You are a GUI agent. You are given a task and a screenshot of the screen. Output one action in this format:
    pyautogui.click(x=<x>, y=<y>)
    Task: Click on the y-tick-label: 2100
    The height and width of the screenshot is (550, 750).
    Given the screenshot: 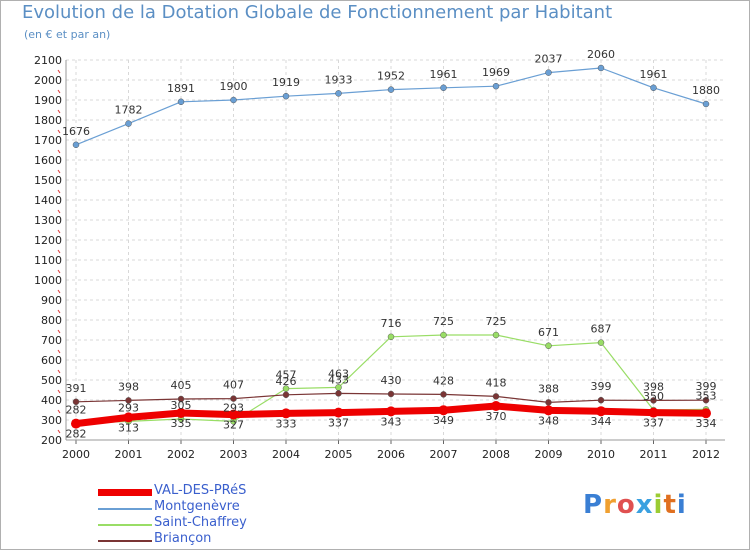 What is the action you would take?
    pyautogui.click(x=48, y=60)
    